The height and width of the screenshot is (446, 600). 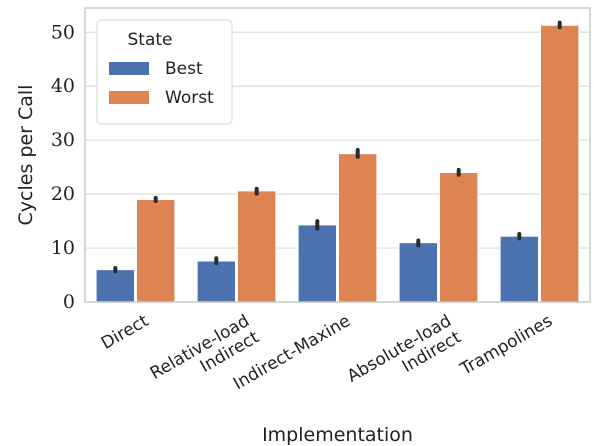 I want to click on x-tick-label-line: Direct, so click(x=125, y=332).